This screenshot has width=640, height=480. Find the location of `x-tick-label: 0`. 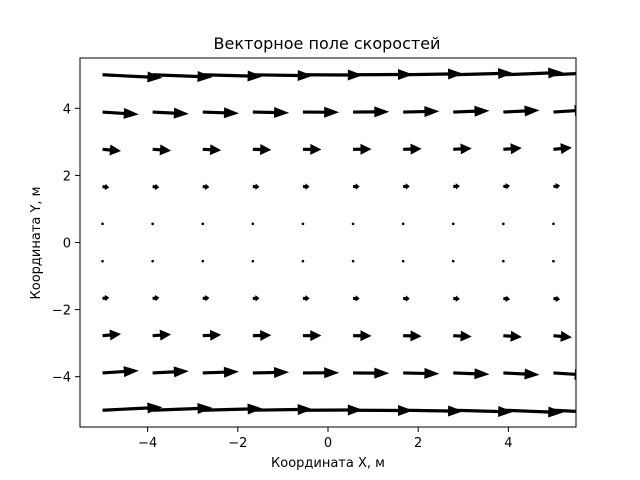

x-tick-label: 0 is located at coordinates (328, 443).